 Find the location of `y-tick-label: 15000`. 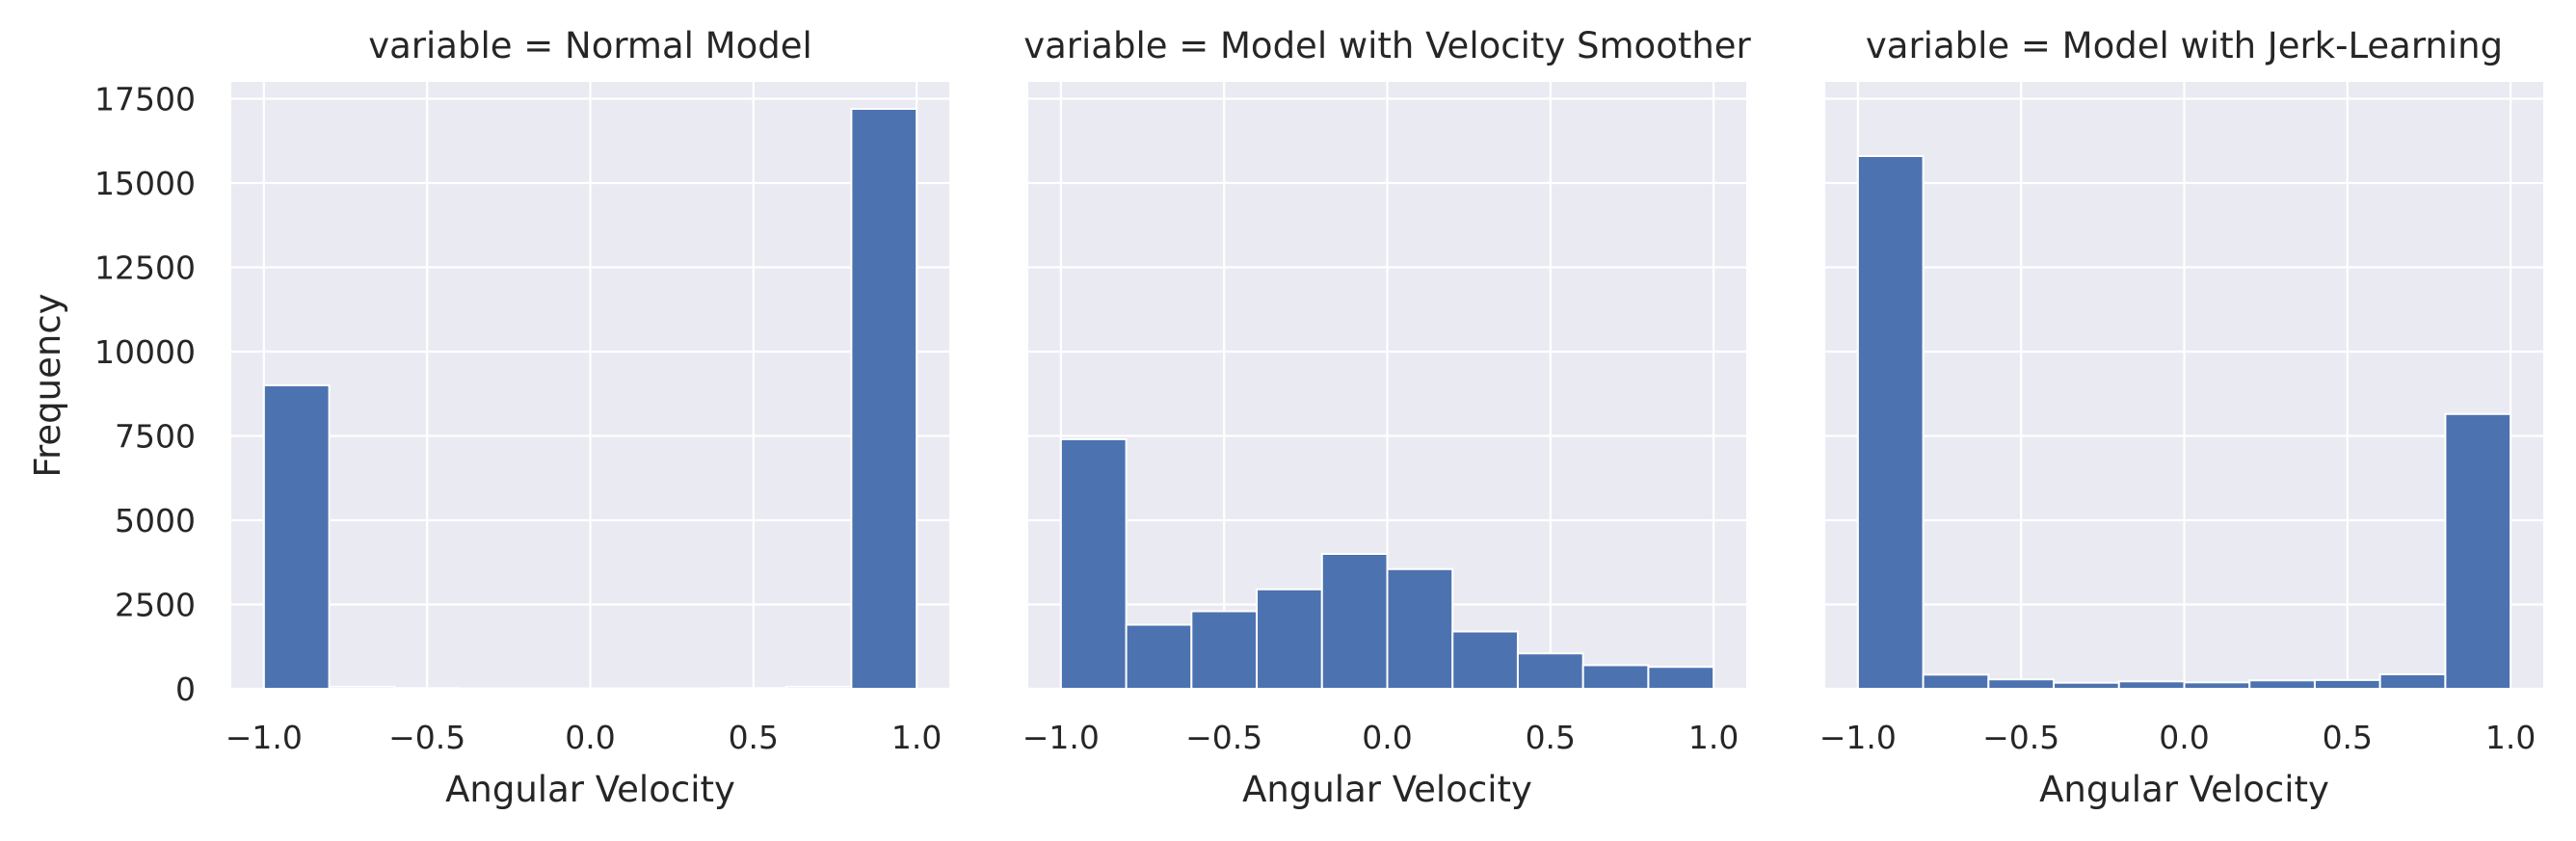

y-tick-label: 15000 is located at coordinates (145, 183).